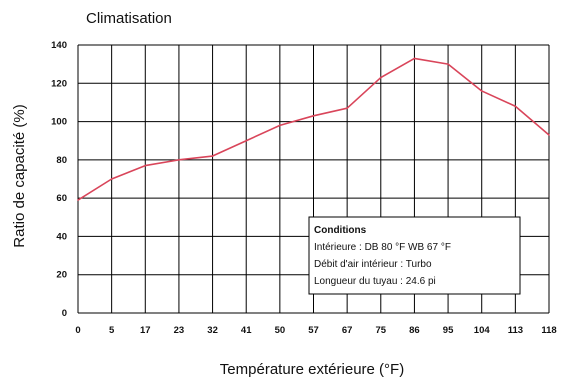  Describe the element at coordinates (61, 198) in the screenshot. I see `y-tick-label: 60` at that location.